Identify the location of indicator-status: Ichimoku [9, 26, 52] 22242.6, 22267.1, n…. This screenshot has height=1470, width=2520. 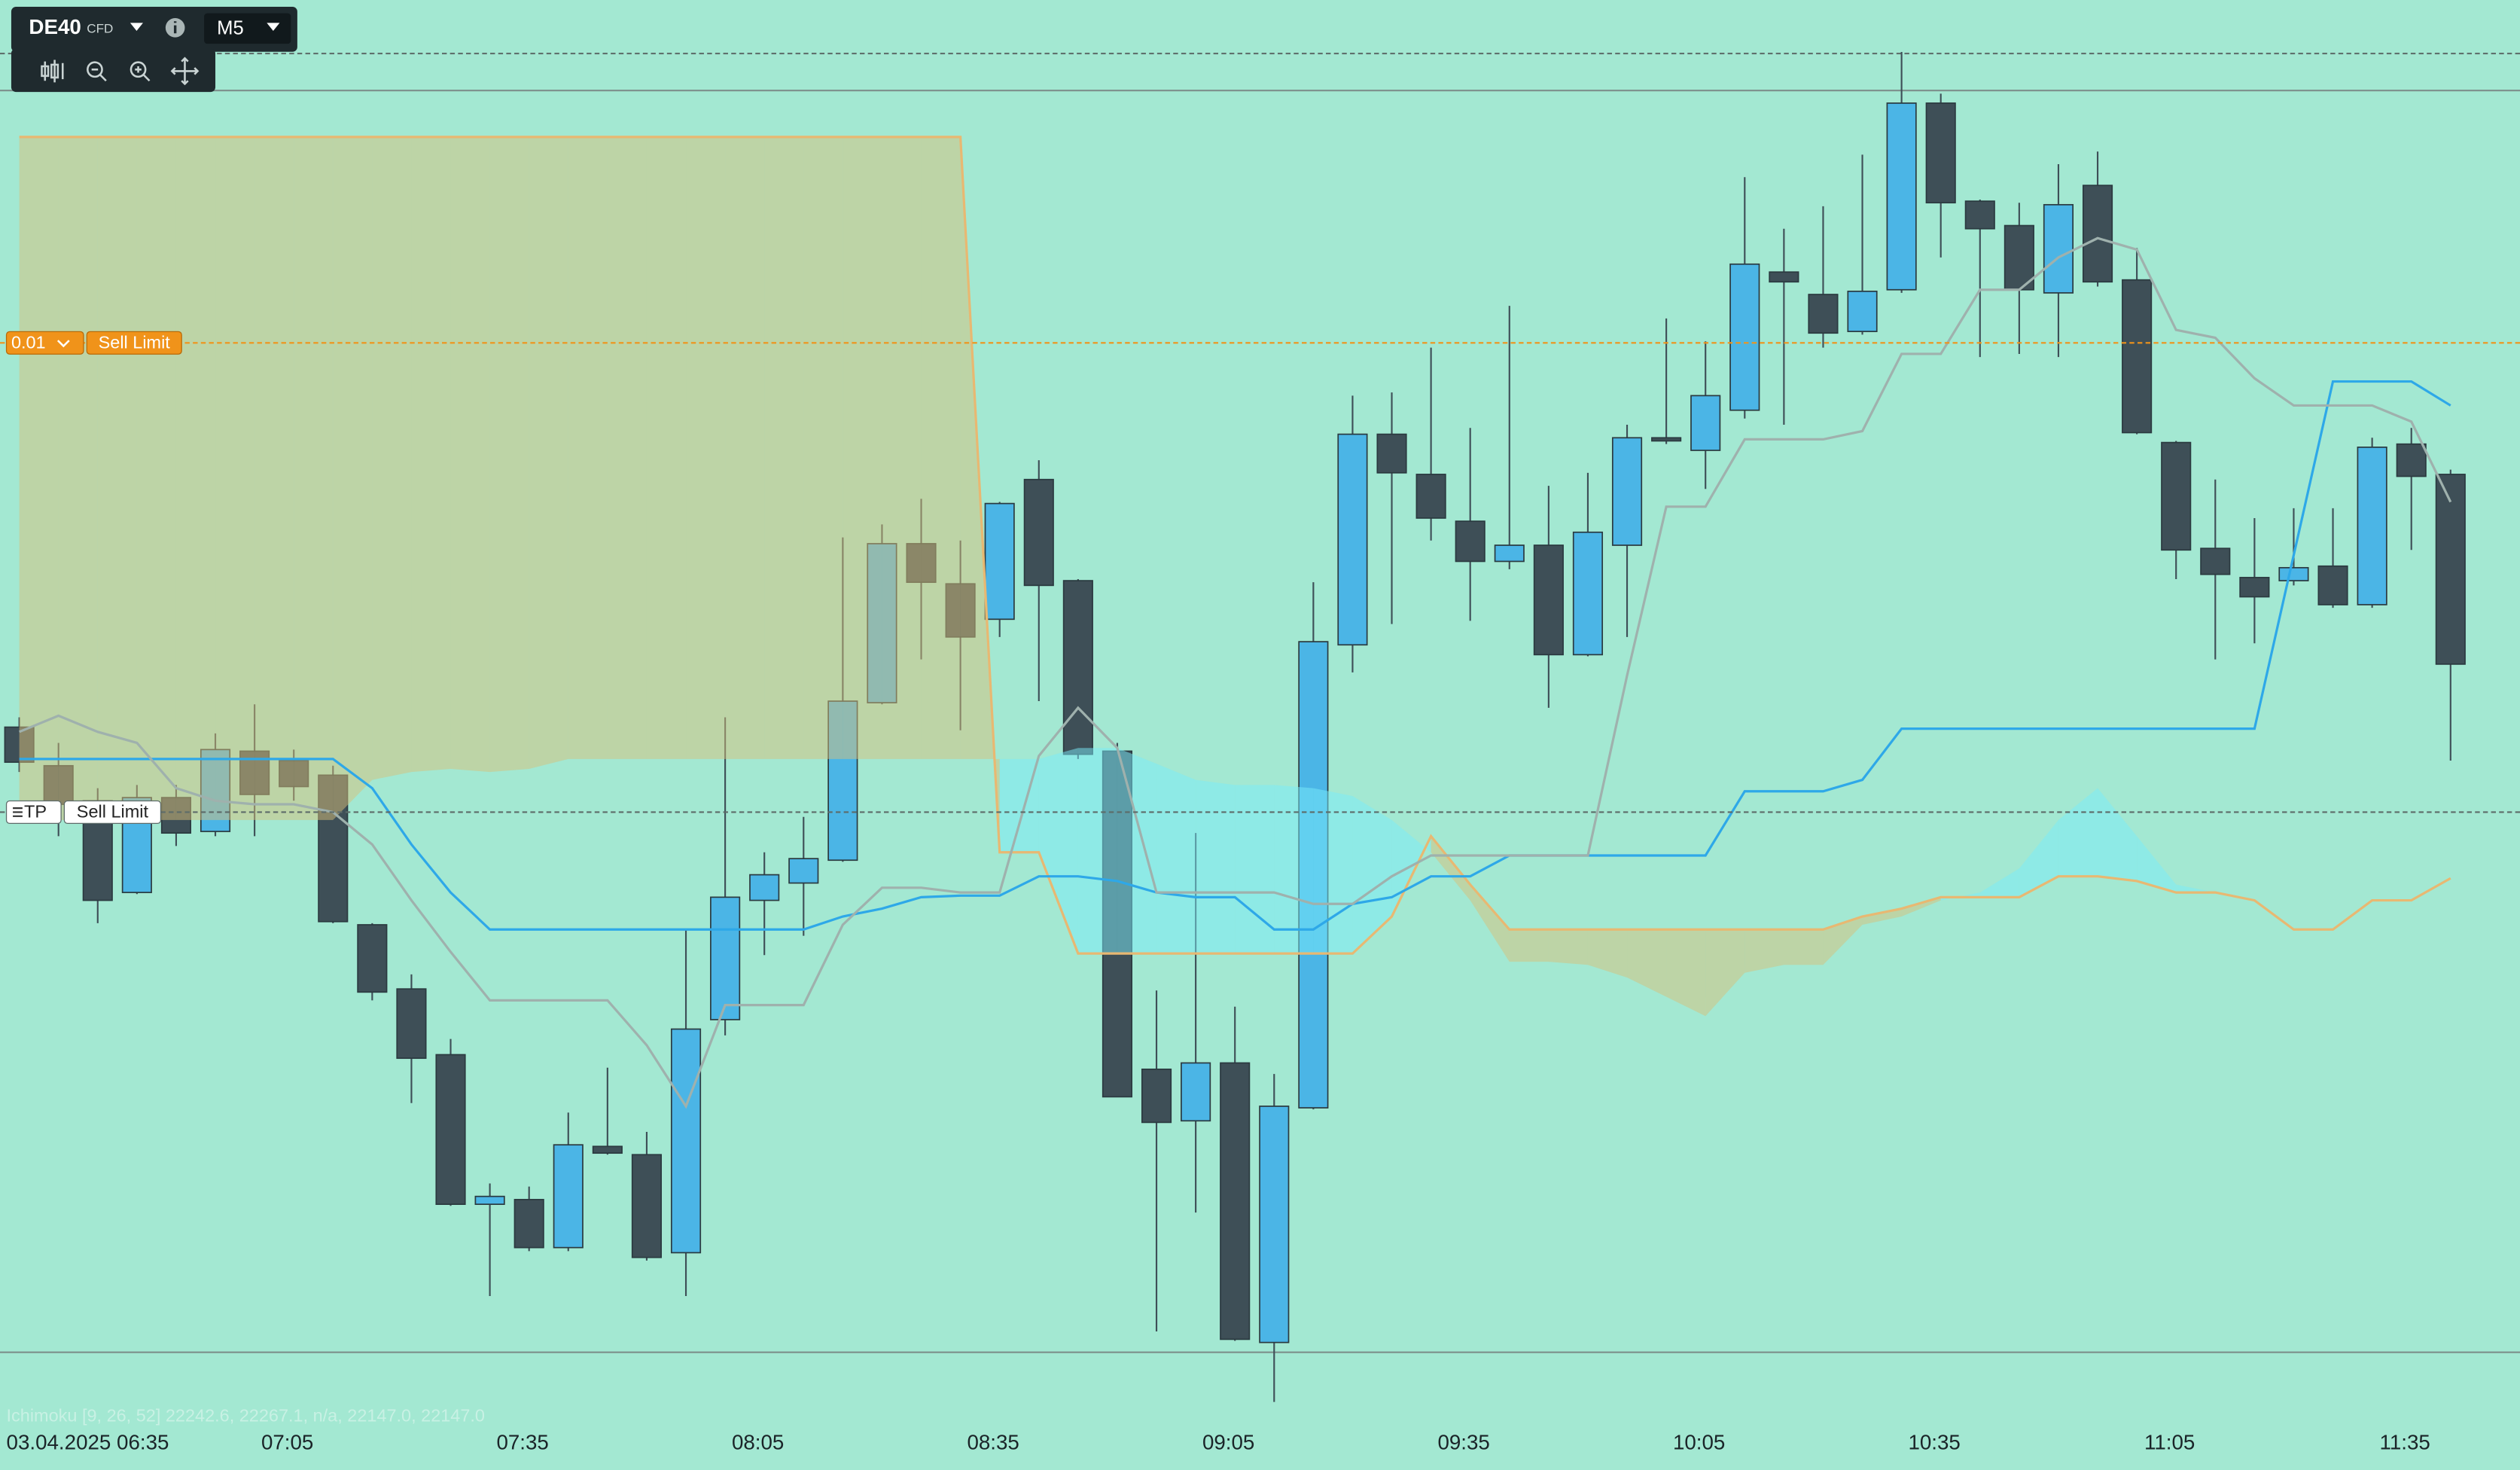
(246, 1415).